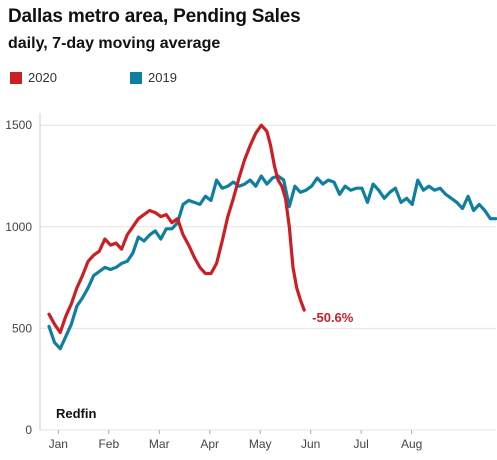 The image size is (497, 460). What do you see at coordinates (114, 43) in the screenshot?
I see `chart-subtitle: daily, 7-day moving average` at bounding box center [114, 43].